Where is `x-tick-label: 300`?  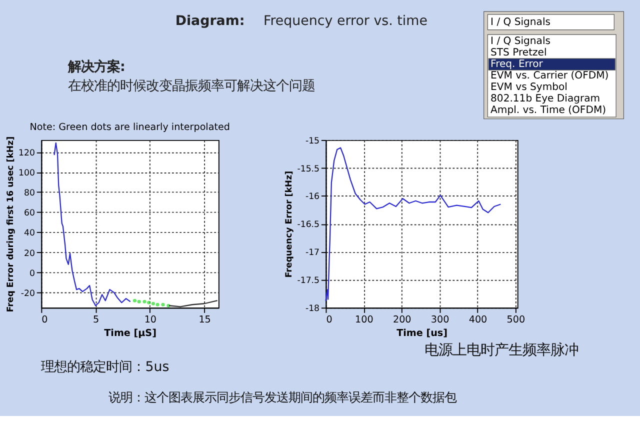
x-tick-label: 300 is located at coordinates (440, 320).